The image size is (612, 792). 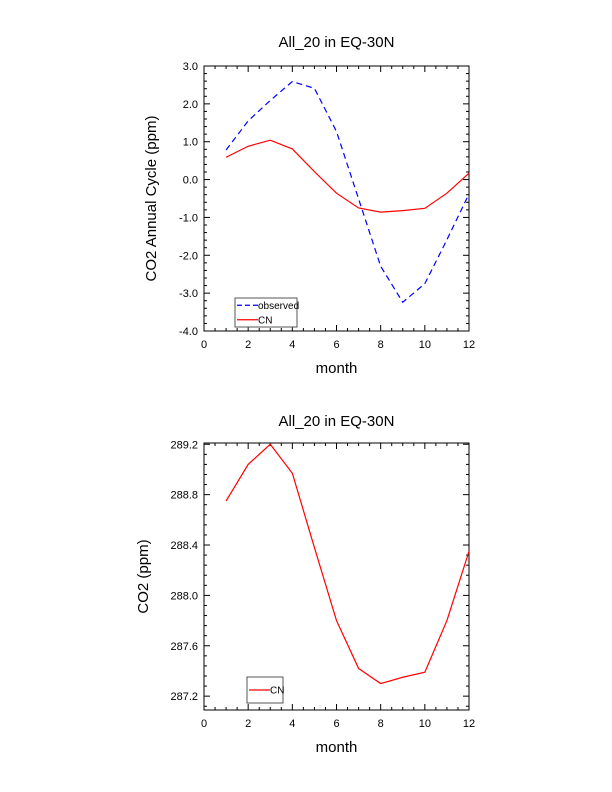 I want to click on legend: observed CN, so click(x=266, y=312).